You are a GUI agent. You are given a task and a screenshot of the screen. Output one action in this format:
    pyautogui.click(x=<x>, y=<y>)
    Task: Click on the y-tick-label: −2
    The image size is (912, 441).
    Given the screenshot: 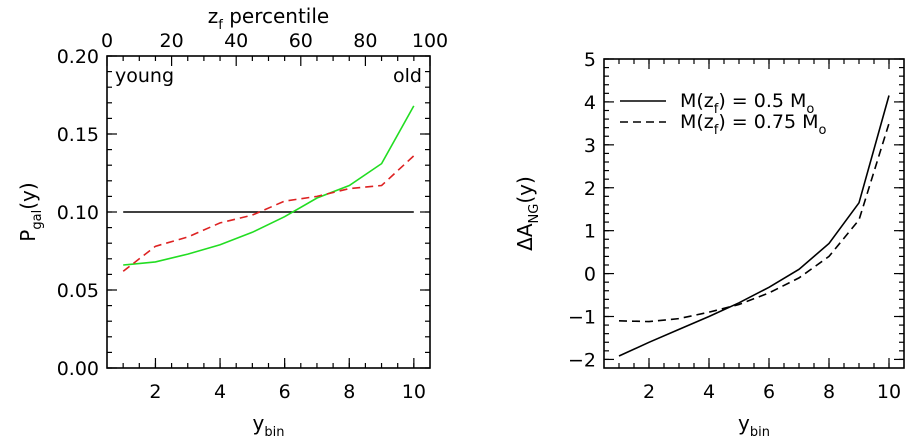 What is the action you would take?
    pyautogui.click(x=582, y=360)
    